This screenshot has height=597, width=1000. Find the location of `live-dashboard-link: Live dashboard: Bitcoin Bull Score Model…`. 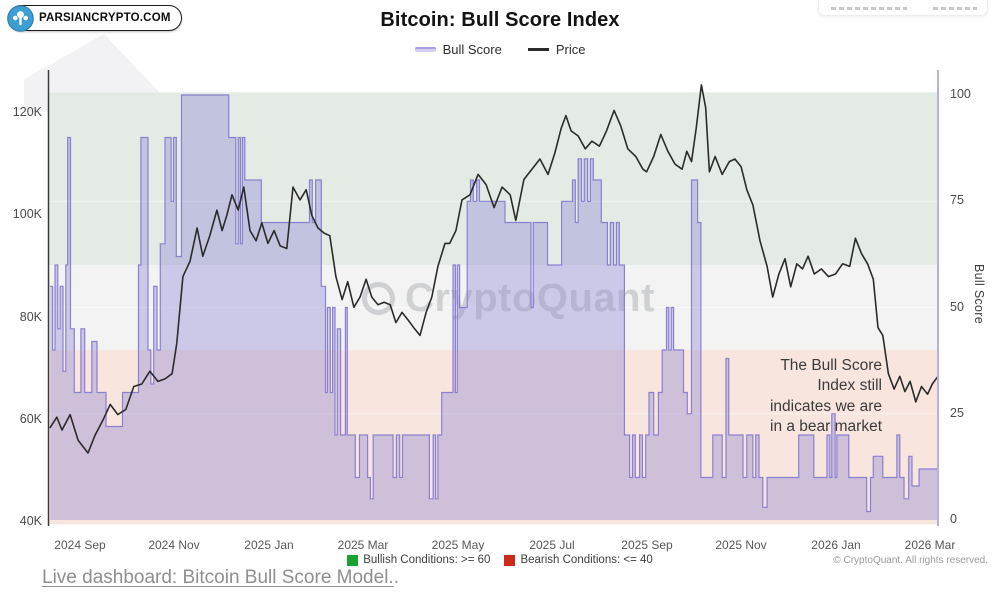

live-dashboard-link: Live dashboard: Bitcoin Bull Score Model… is located at coordinates (218, 577).